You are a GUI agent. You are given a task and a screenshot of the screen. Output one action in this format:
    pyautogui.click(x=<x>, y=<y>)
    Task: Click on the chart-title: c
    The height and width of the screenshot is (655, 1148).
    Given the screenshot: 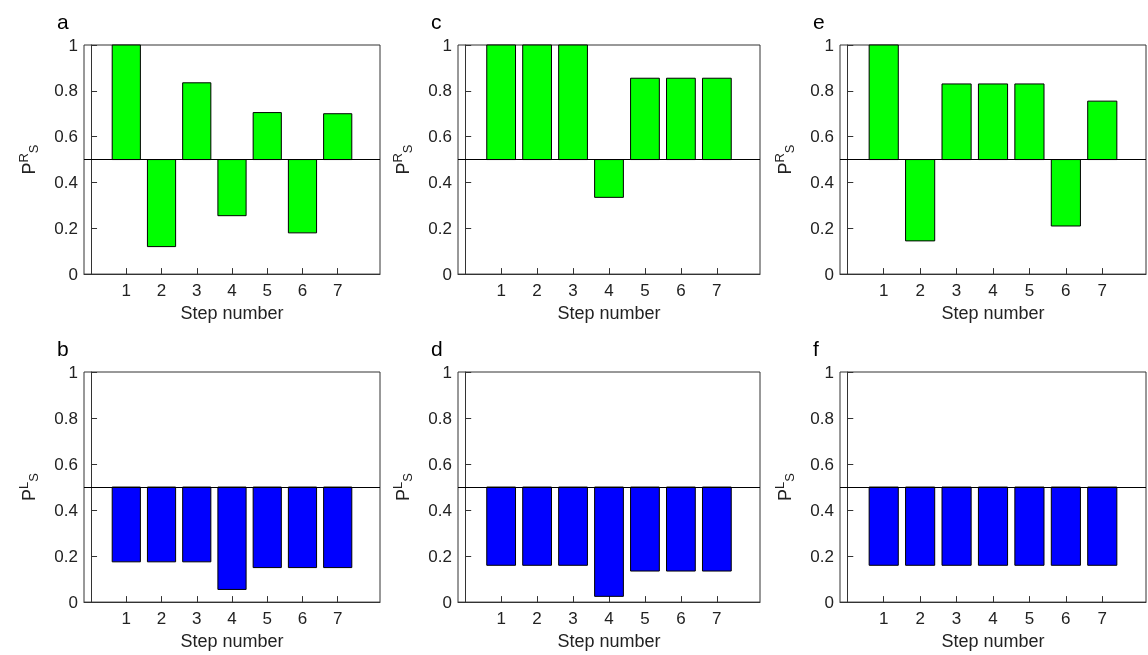 What is the action you would take?
    pyautogui.click(x=436, y=21)
    